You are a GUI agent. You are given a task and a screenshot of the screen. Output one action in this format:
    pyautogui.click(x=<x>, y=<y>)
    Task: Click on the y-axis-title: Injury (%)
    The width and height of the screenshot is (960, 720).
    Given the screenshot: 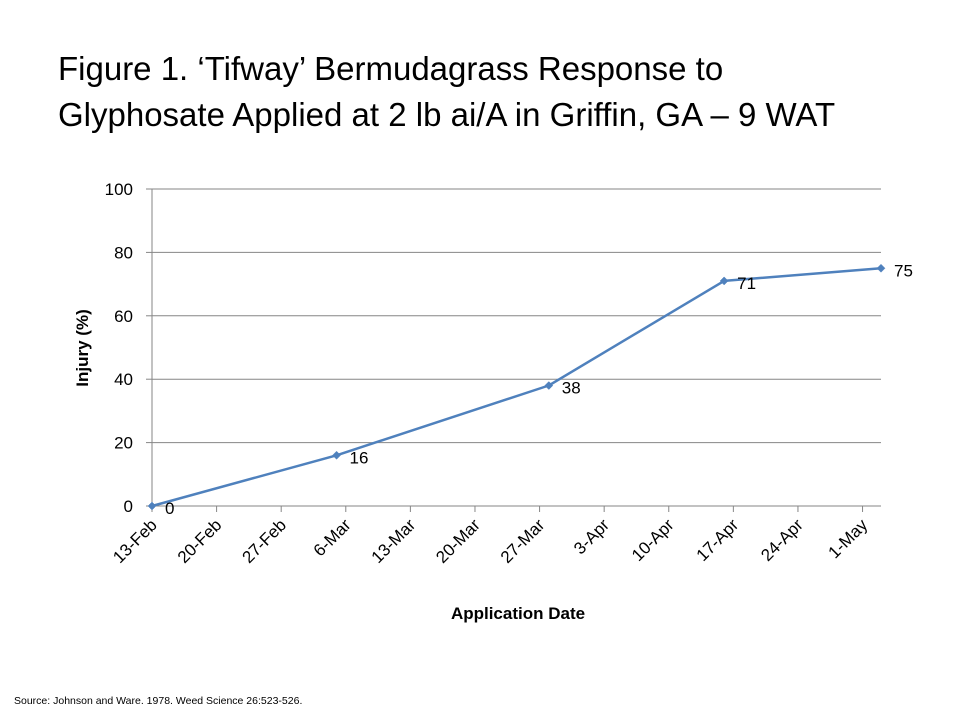 What is the action you would take?
    pyautogui.click(x=82, y=347)
    